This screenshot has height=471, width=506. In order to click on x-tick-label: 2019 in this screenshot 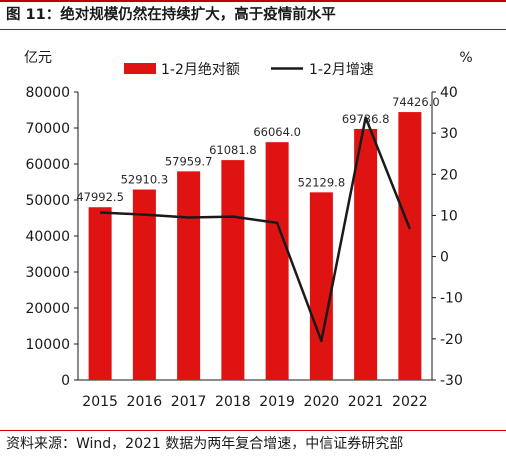, I will do `click(277, 402)`.